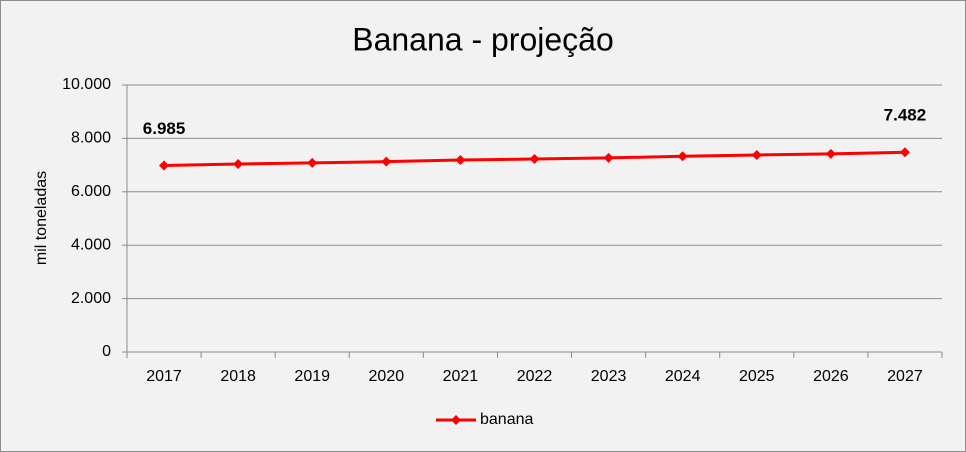  Describe the element at coordinates (41, 218) in the screenshot. I see `y-axis-label: mil toneladas` at that location.